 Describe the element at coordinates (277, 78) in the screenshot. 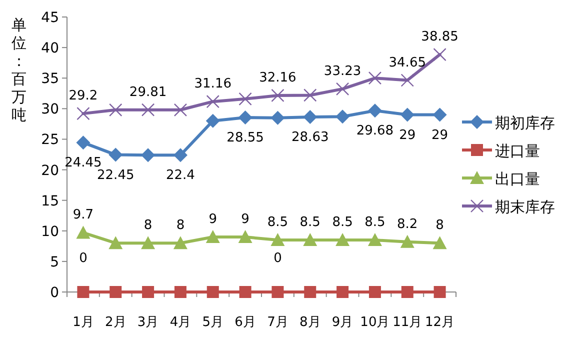

I see `data-label: 32.16` at that location.